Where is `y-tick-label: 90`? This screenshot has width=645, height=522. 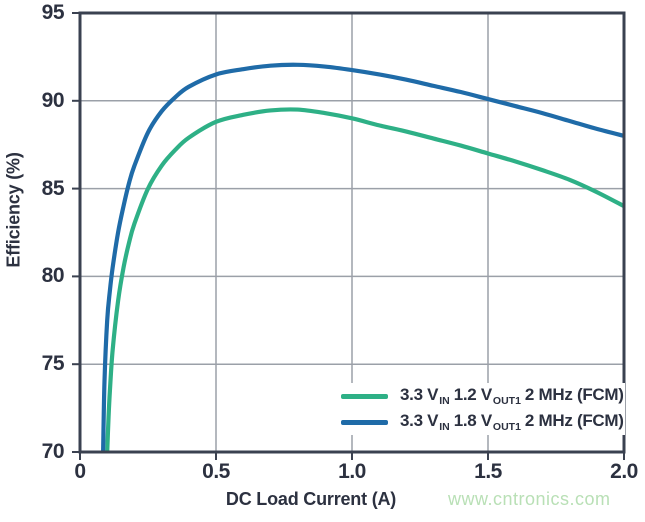 y-tick-label: 90 is located at coordinates (53, 100).